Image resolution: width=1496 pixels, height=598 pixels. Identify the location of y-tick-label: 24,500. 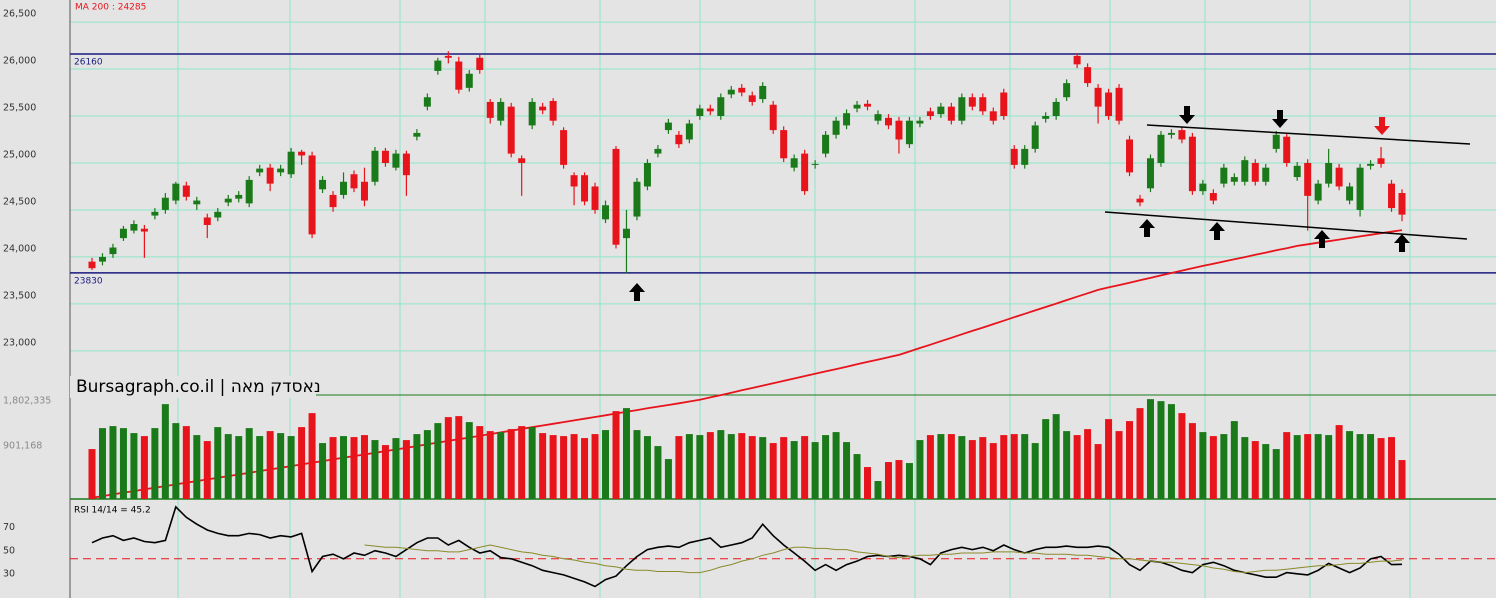
(19, 201).